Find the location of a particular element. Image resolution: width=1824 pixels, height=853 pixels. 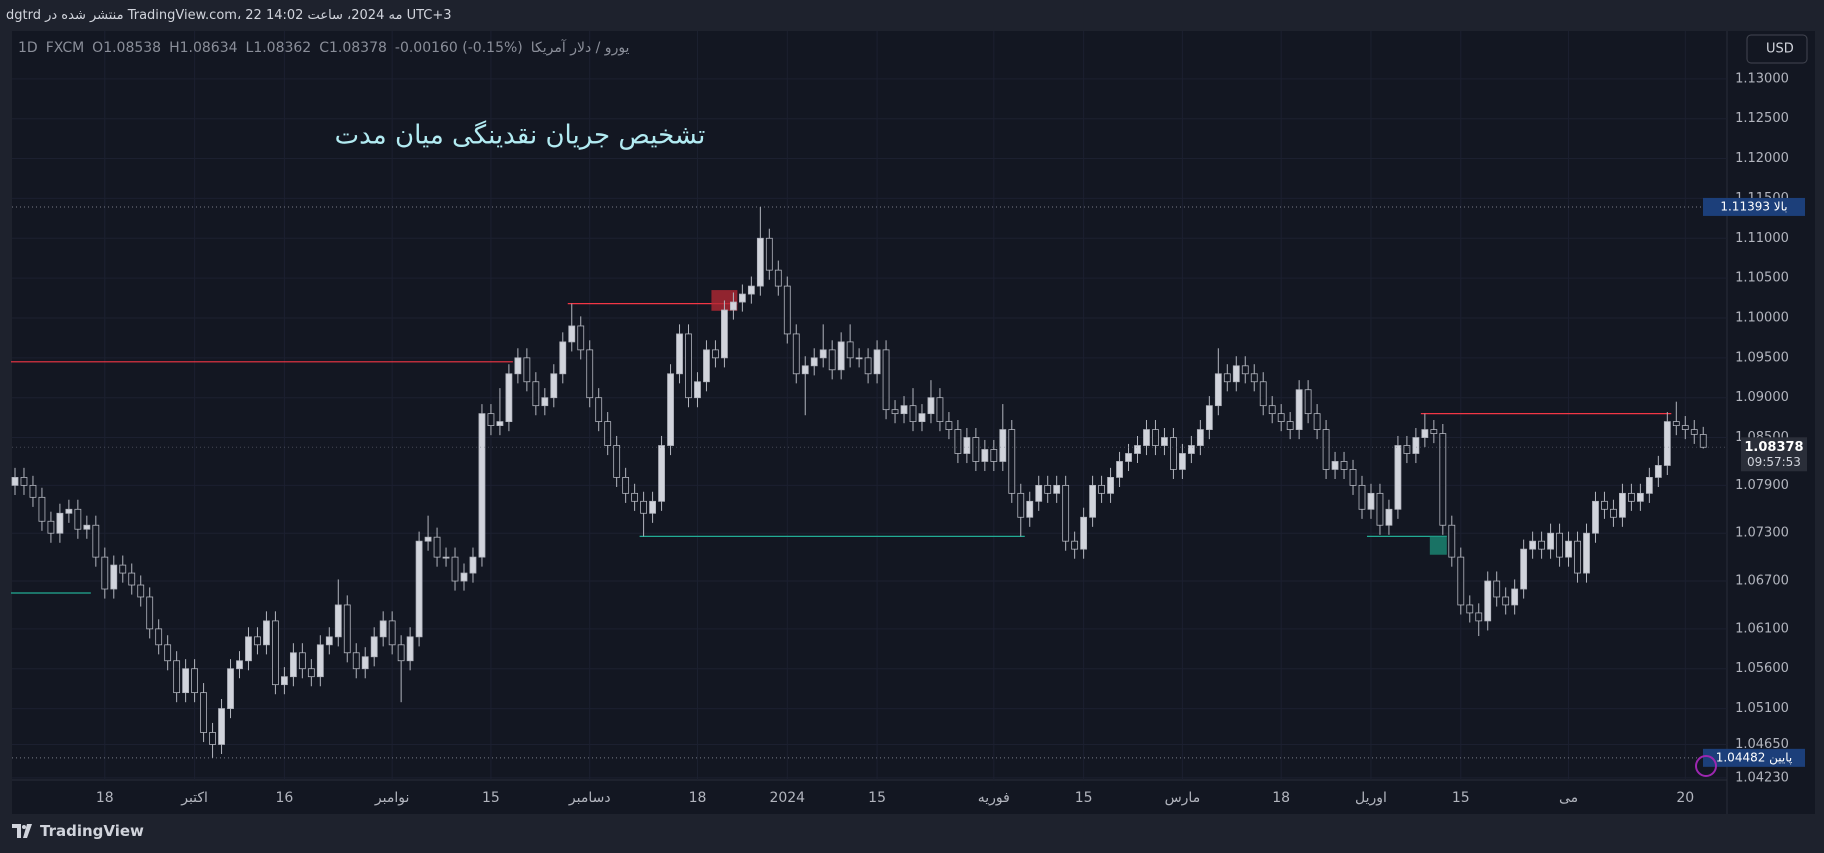

y-tick-label: 1.12000 is located at coordinates (1762, 158).